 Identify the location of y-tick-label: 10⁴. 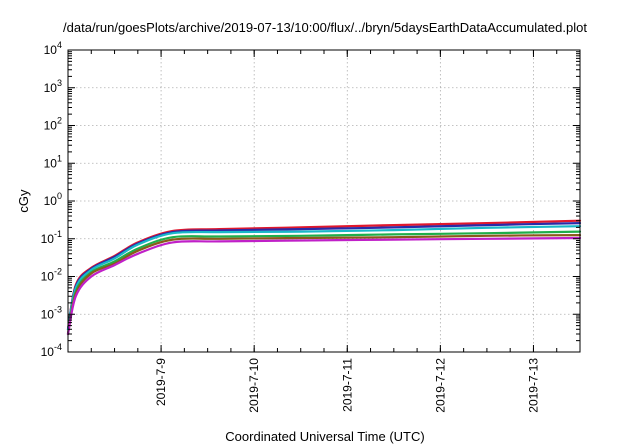
(53, 48).